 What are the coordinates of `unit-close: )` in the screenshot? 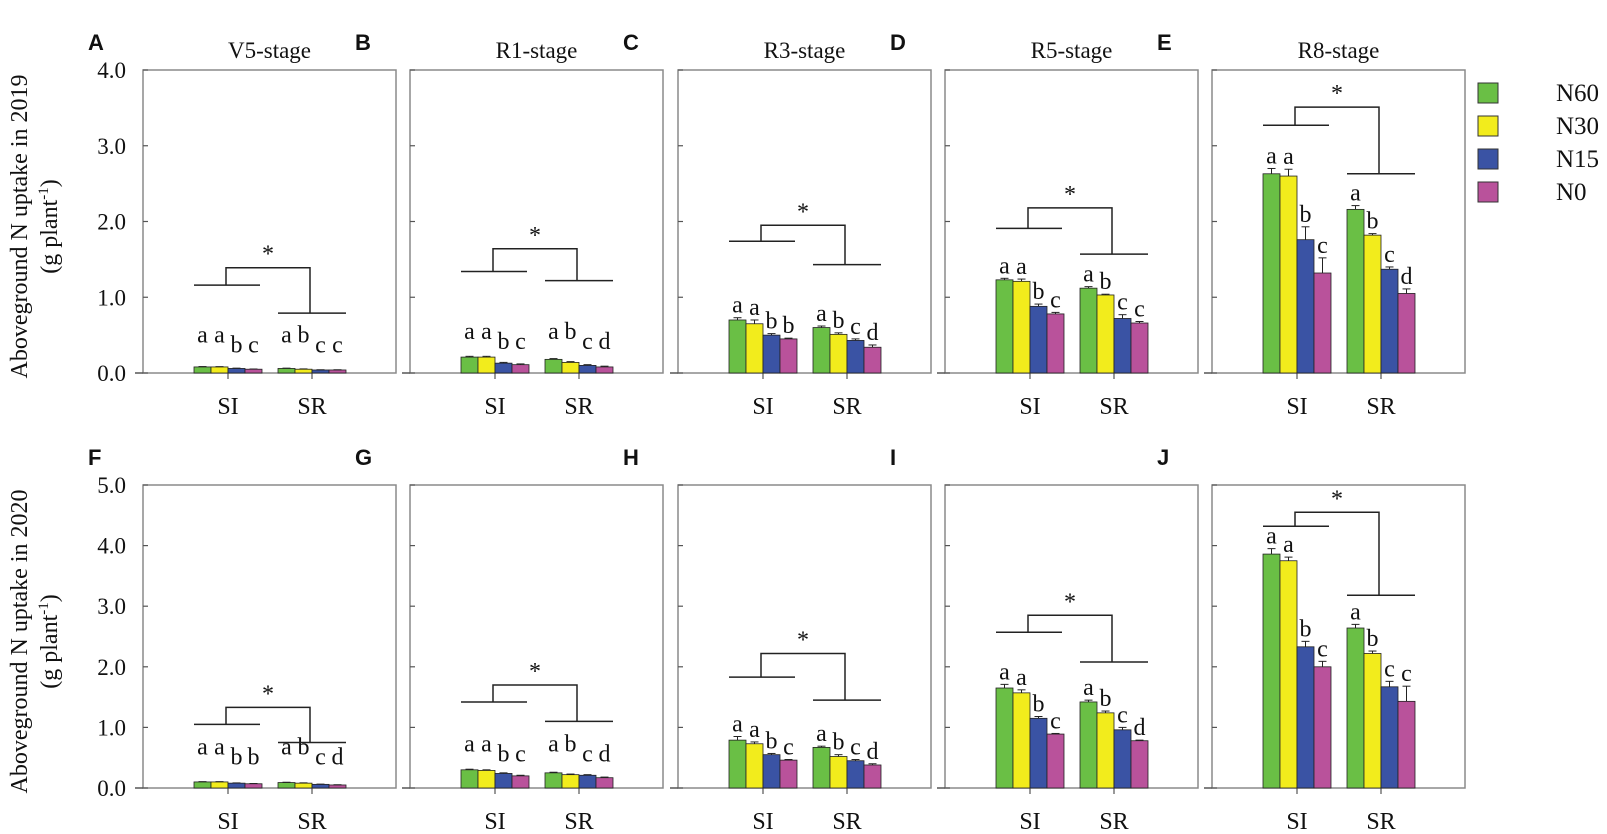 It's located at (50, 183).